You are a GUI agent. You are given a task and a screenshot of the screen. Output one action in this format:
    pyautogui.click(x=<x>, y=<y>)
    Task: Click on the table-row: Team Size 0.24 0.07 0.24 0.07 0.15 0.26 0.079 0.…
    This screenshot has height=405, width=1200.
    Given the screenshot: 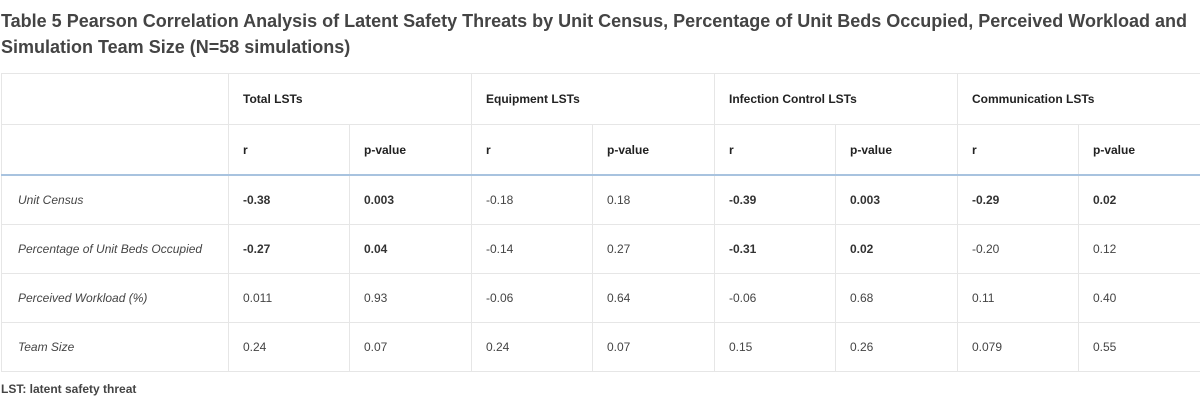 What is the action you would take?
    pyautogui.click(x=600, y=347)
    